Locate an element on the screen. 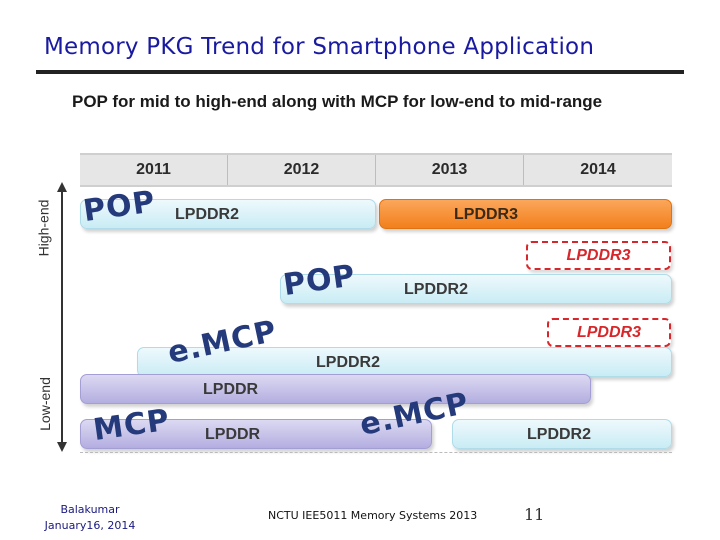 This screenshot has width=720, height=540. bar-emcp-low-lpddr2: LPDDR2 is located at coordinates (562, 434).